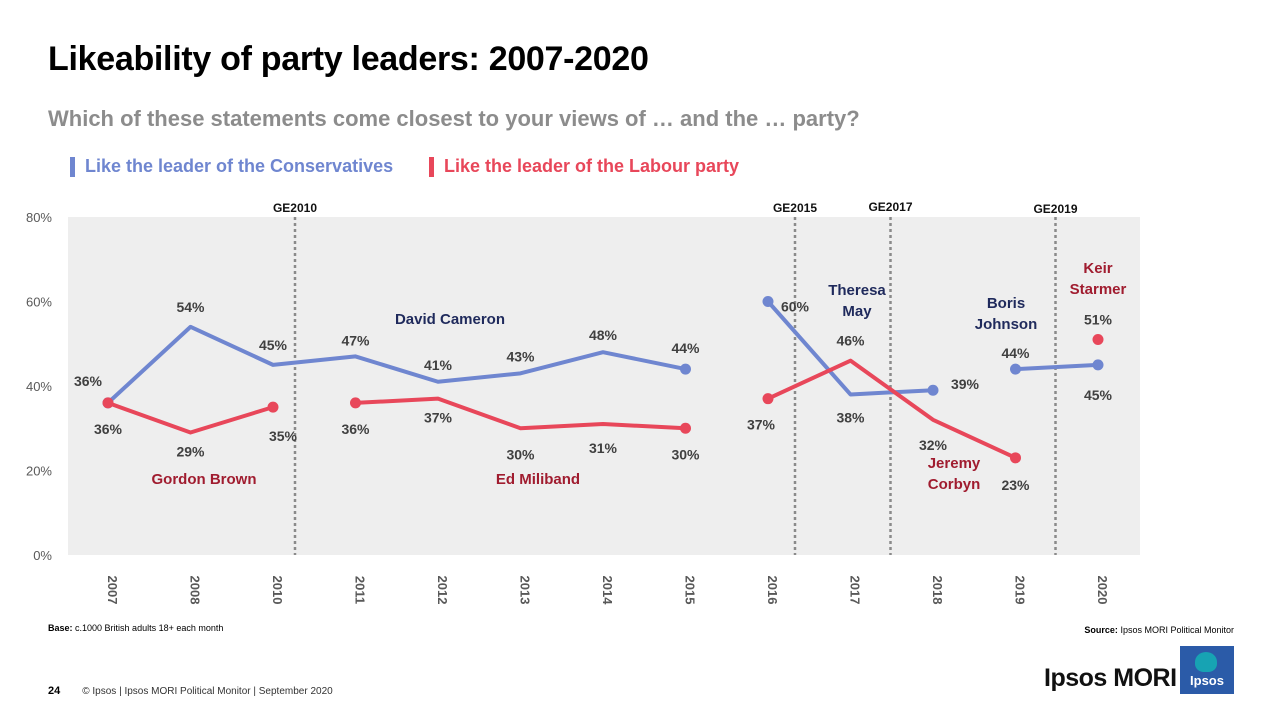  What do you see at coordinates (954, 463) in the screenshot?
I see `leader-annotation-line: Jeremy` at bounding box center [954, 463].